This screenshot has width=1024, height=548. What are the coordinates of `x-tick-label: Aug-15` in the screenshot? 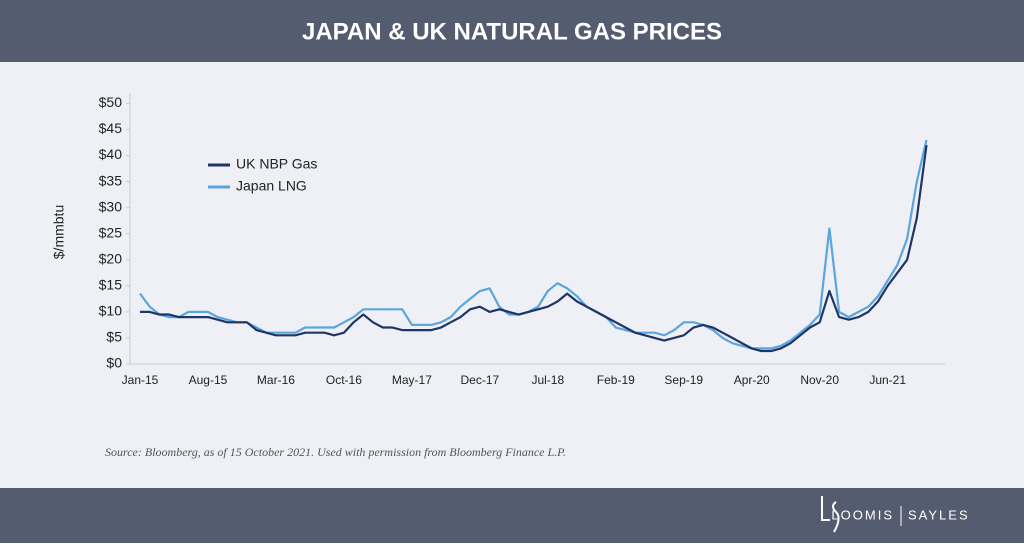 It's located at (208, 380).